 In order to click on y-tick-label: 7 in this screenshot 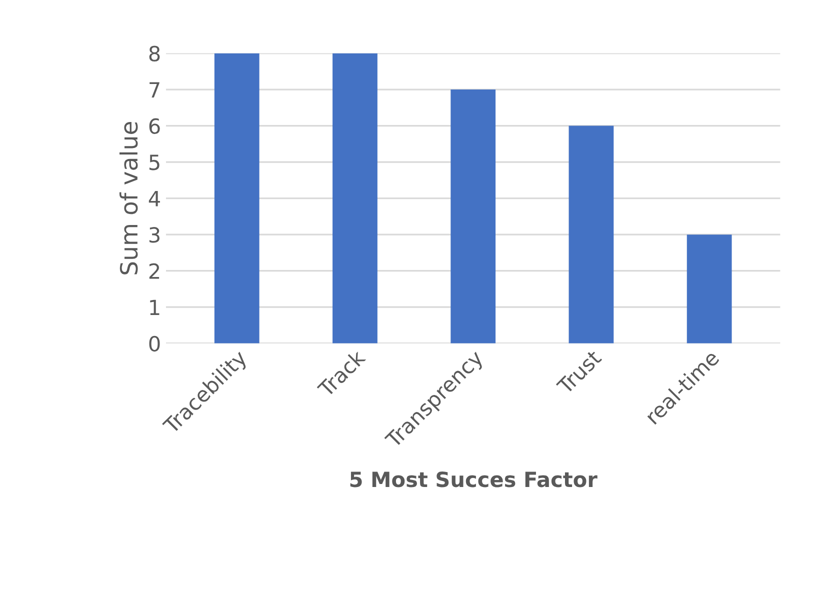, I will do `click(155, 90)`.